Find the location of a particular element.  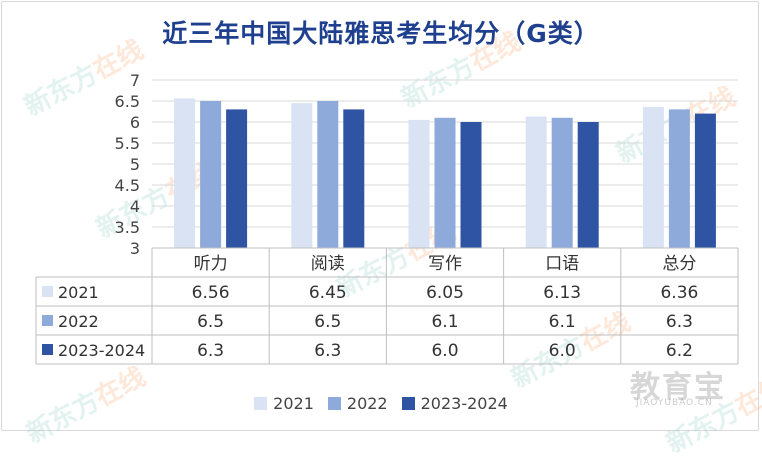

y-tick-label: 5 is located at coordinates (135, 164).